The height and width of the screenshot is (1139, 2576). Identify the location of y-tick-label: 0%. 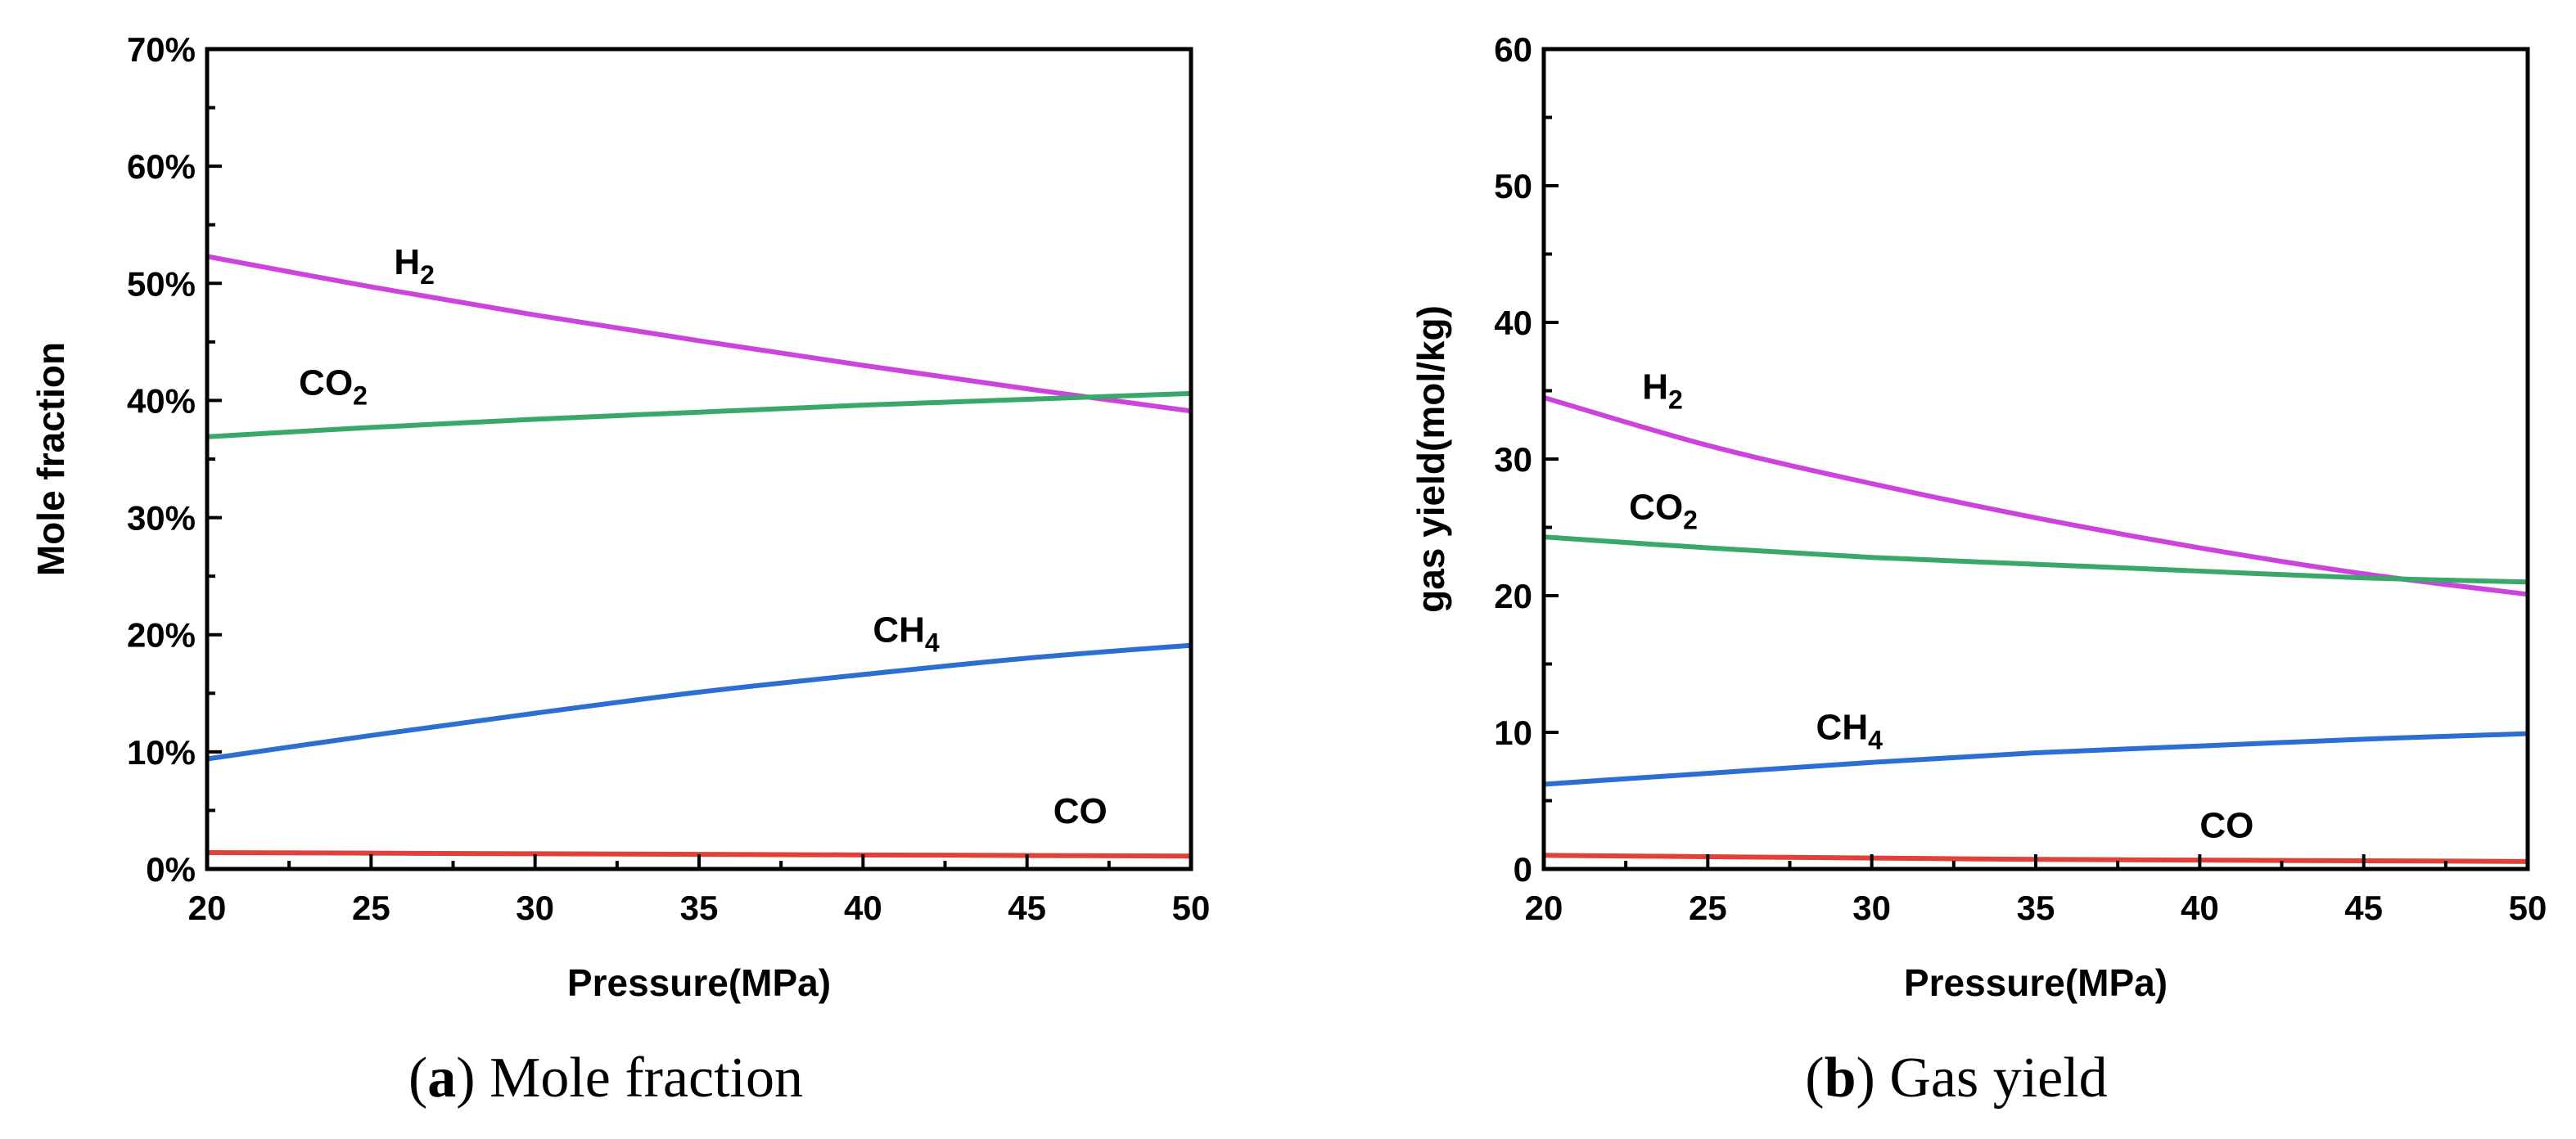
(171, 870).